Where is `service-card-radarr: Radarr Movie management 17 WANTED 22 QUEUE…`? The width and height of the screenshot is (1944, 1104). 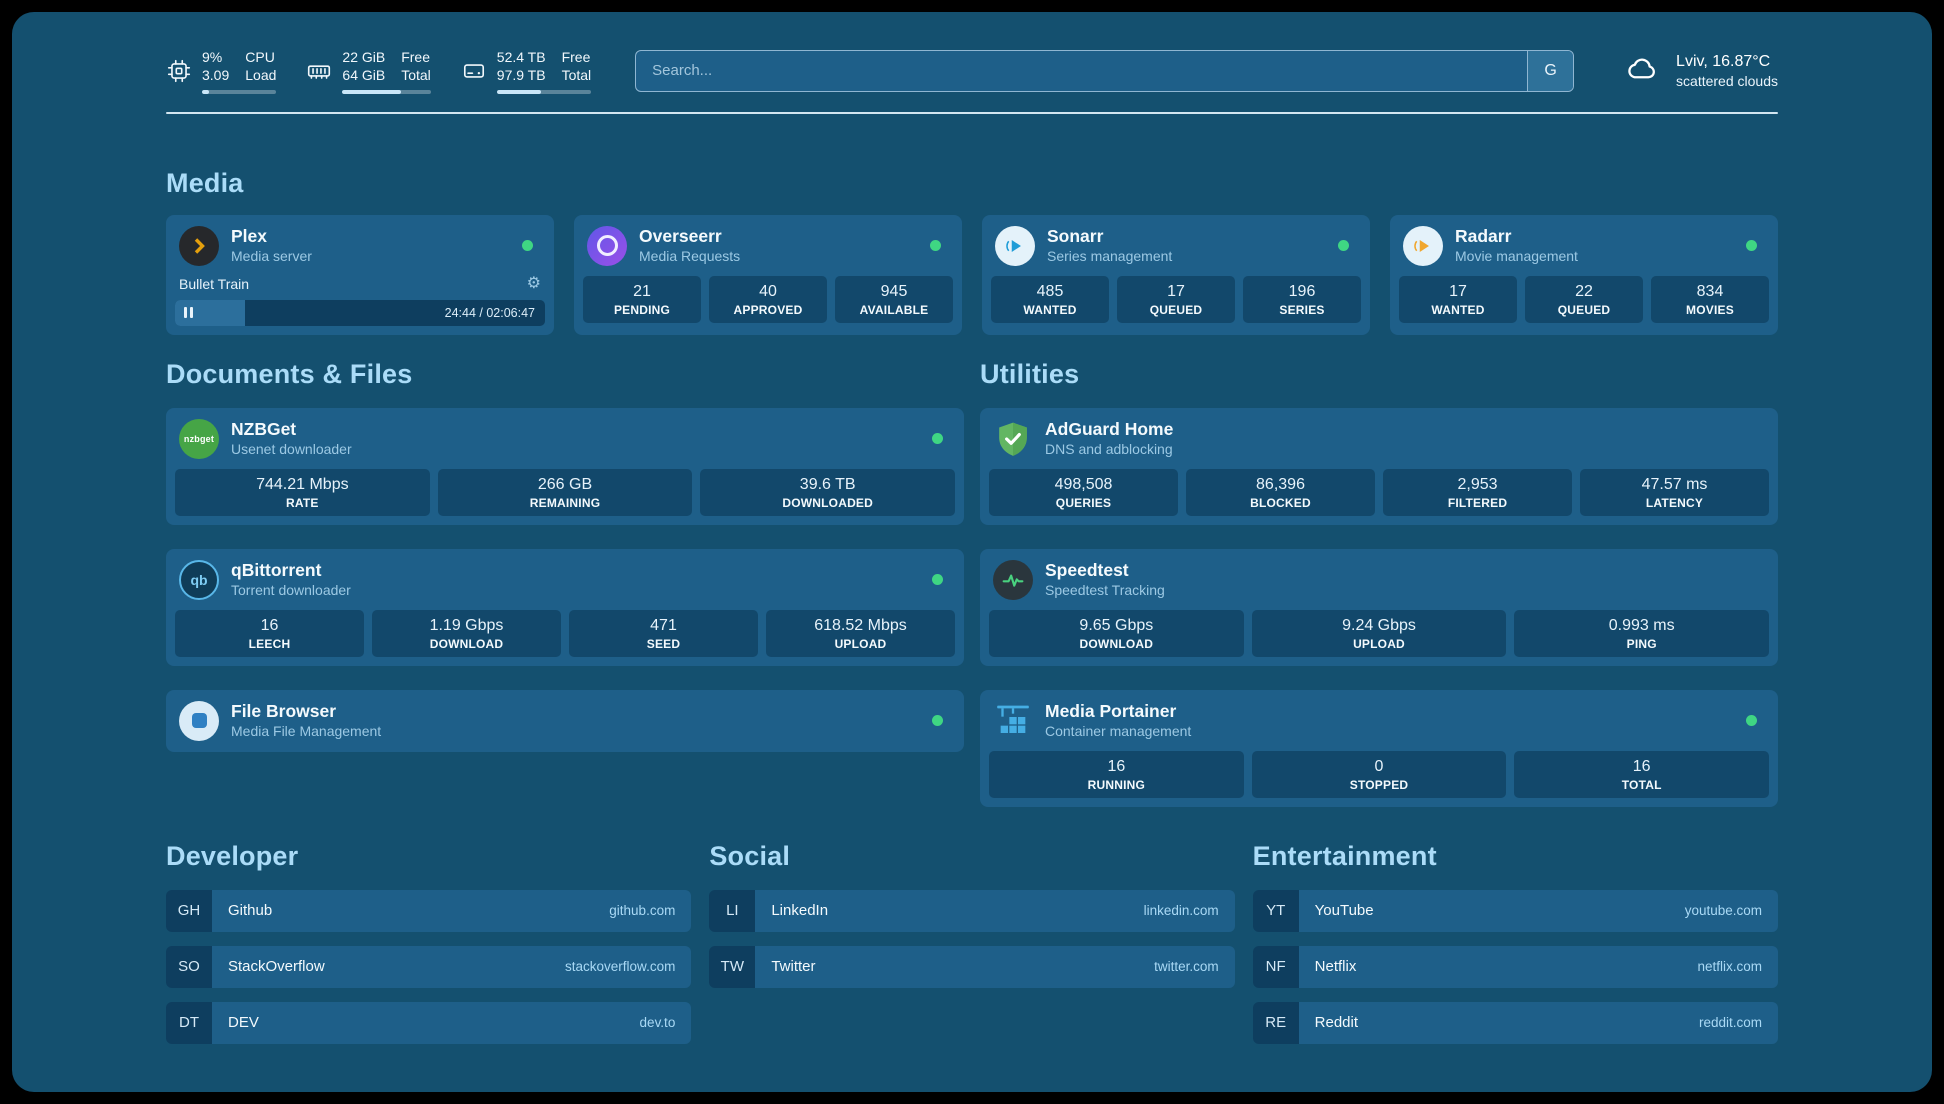
service-card-radarr: Radarr Movie management 17 WANTED 22 QUEUE… is located at coordinates (1584, 274).